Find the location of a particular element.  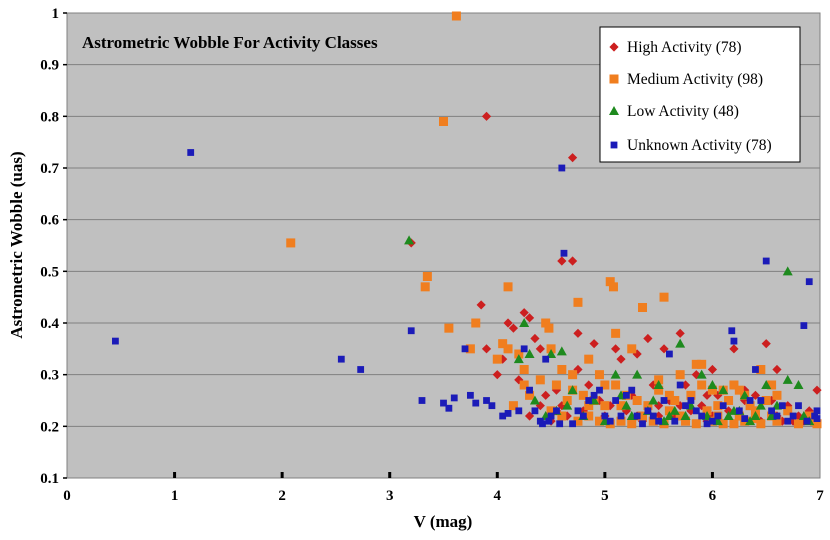

x-axis-label: V (mag) is located at coordinates (443, 521).